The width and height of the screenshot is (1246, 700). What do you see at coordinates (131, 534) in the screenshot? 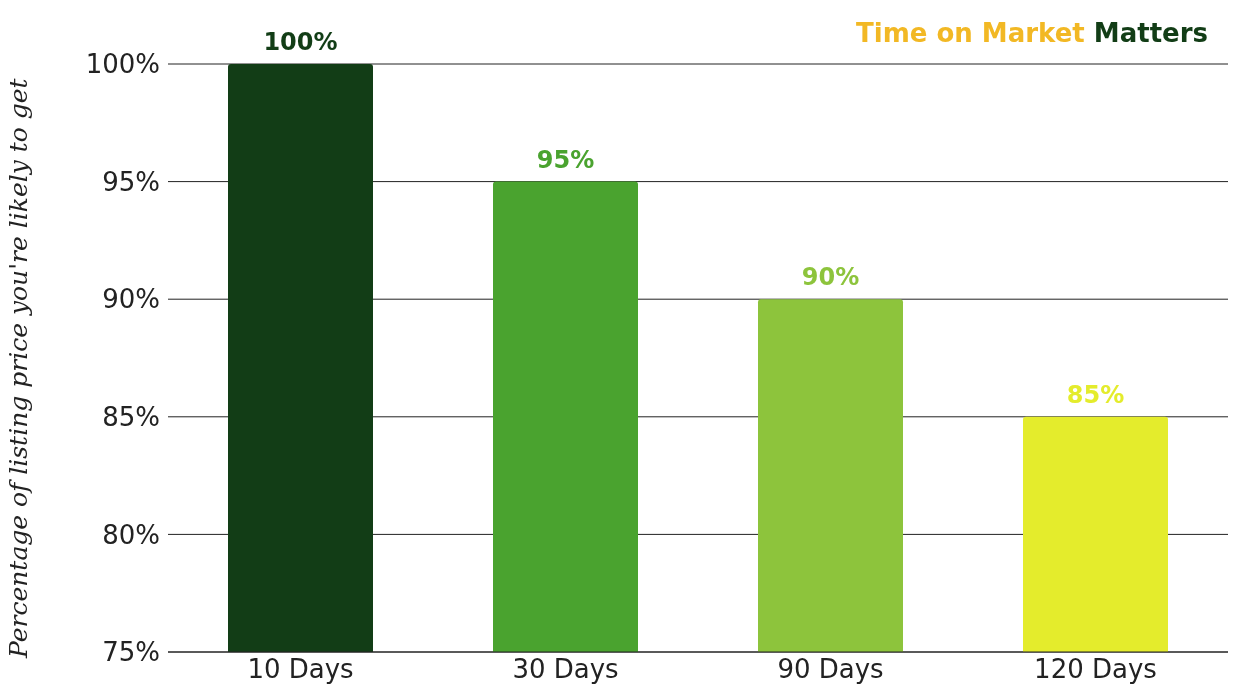
I see `y-tick-label: 80%` at bounding box center [131, 534].